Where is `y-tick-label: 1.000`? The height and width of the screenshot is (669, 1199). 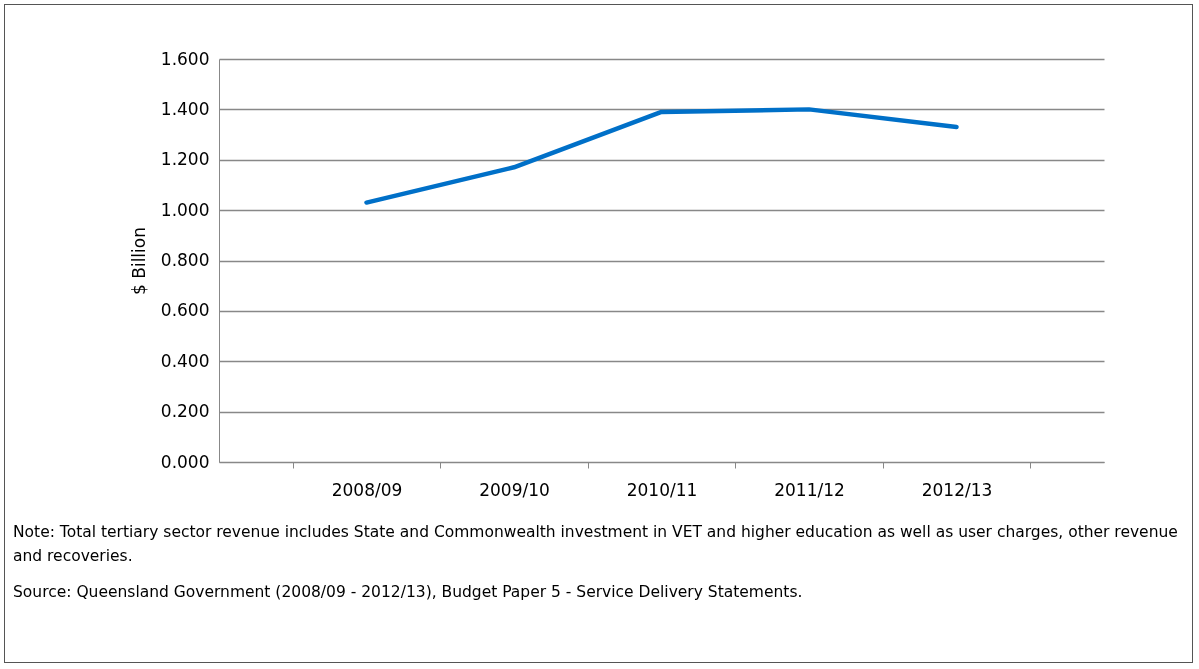
y-tick-label: 1.000 is located at coordinates (185, 209).